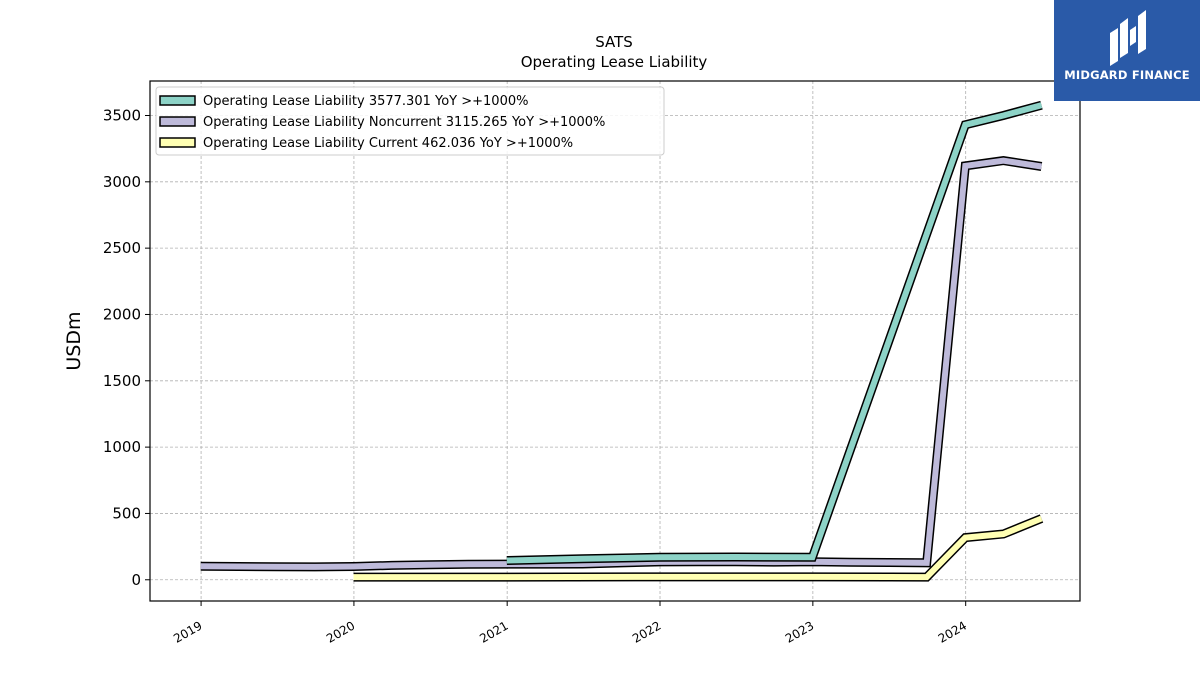 The height and width of the screenshot is (675, 1200). I want to click on chart-subtitle: Operating Lease Liability, so click(614, 62).